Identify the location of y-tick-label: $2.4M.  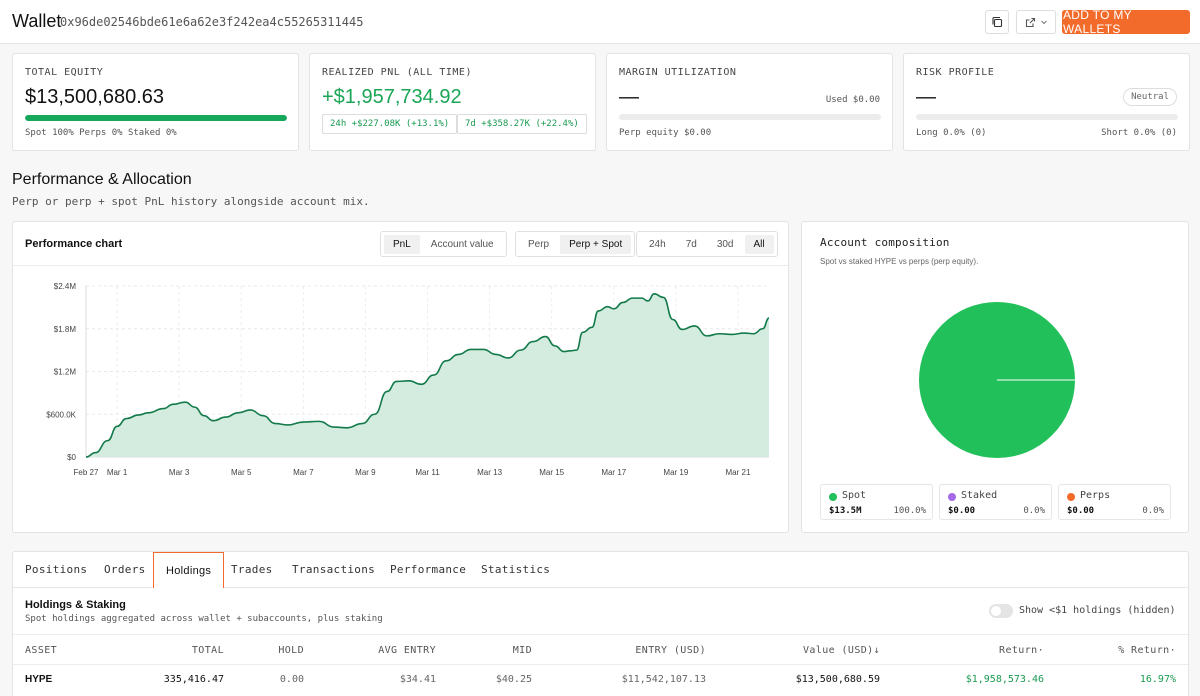
(65, 286).